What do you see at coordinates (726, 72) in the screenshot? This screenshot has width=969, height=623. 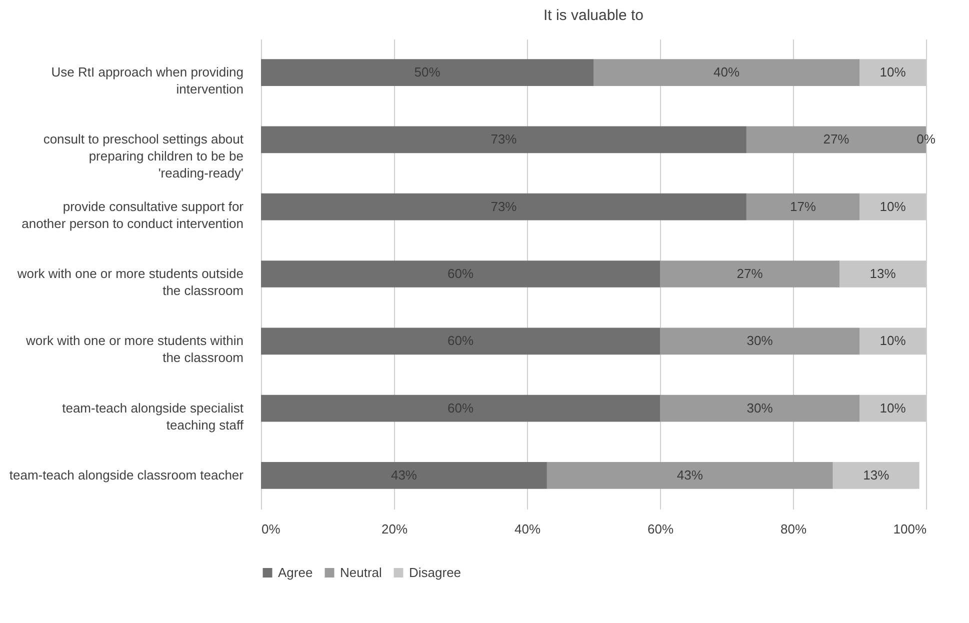 I see `data-label: 40%` at bounding box center [726, 72].